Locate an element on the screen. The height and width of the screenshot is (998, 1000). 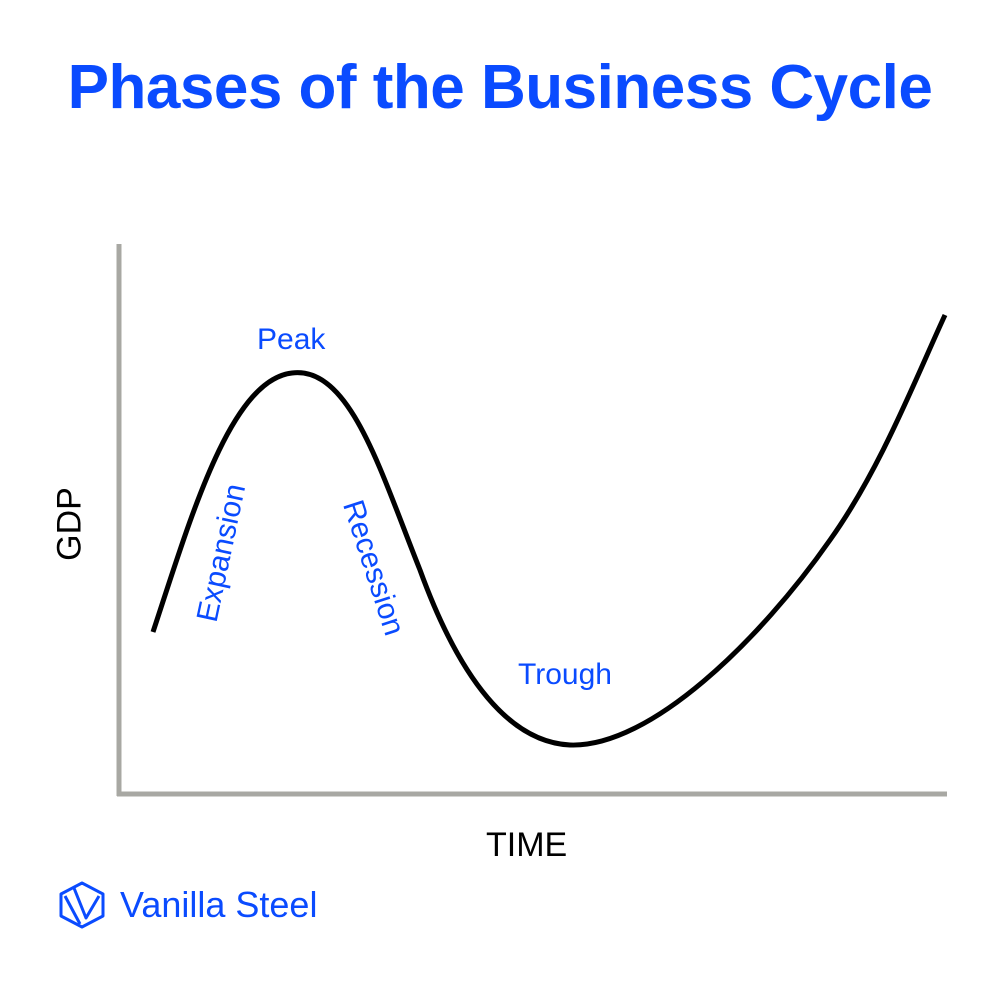
brand-logo: Vanilla Steel is located at coordinates (187, 905).